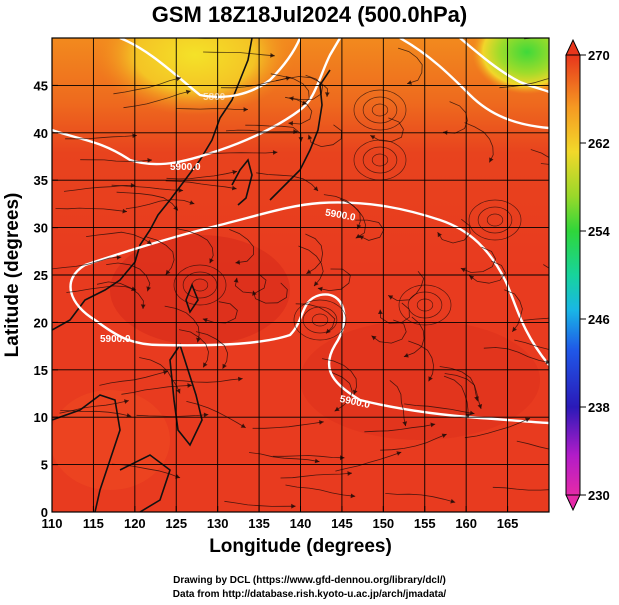 Image resolution: width=619 pixels, height=605 pixels. Describe the element at coordinates (259, 523) in the screenshot. I see `x-tick-label: 135` at that location.